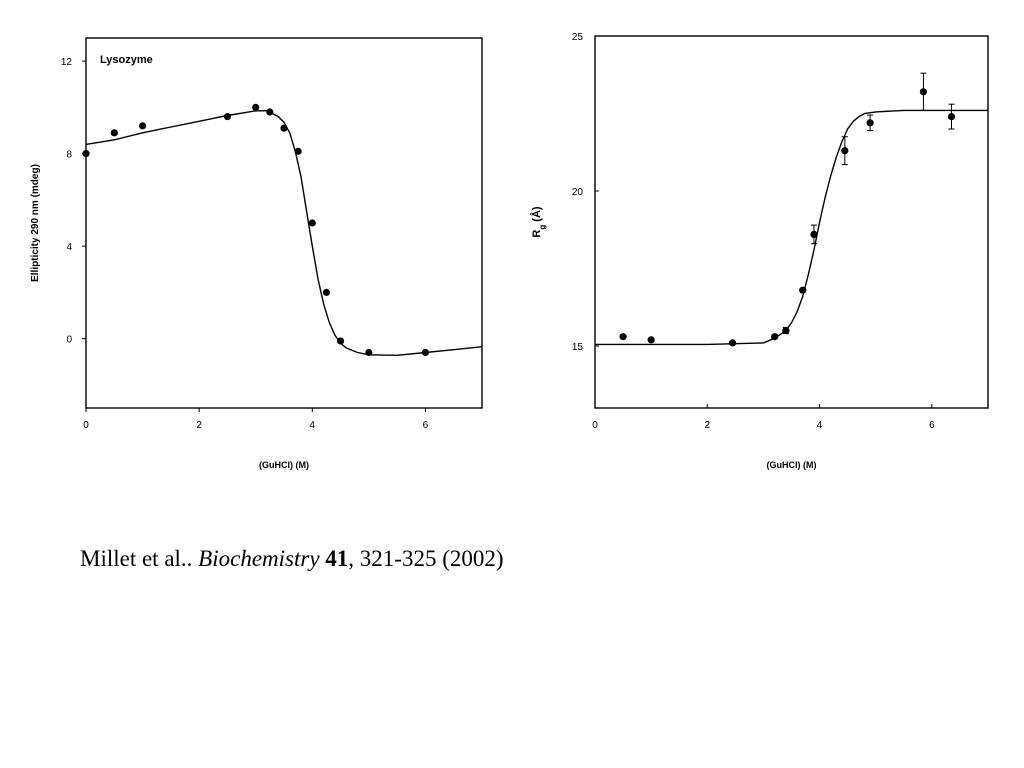 Image resolution: width=1024 pixels, height=768 pixels. What do you see at coordinates (578, 192) in the screenshot?
I see `y-tick-label: 20` at bounding box center [578, 192].